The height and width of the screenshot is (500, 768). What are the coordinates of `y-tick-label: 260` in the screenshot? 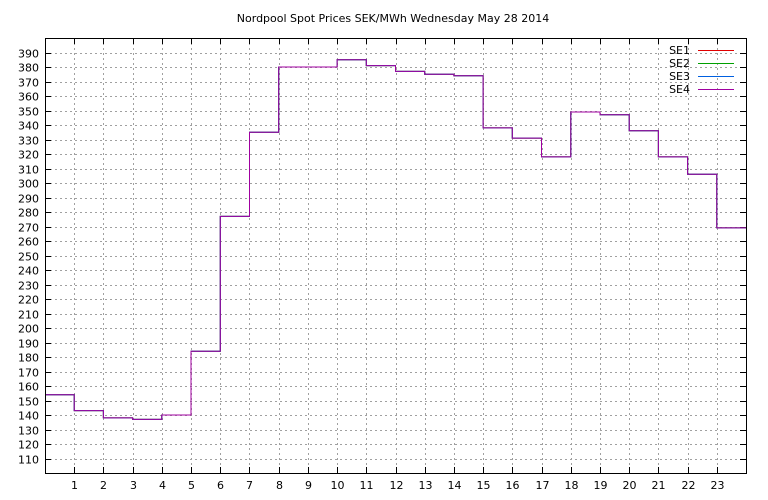 It's located at (28, 242).